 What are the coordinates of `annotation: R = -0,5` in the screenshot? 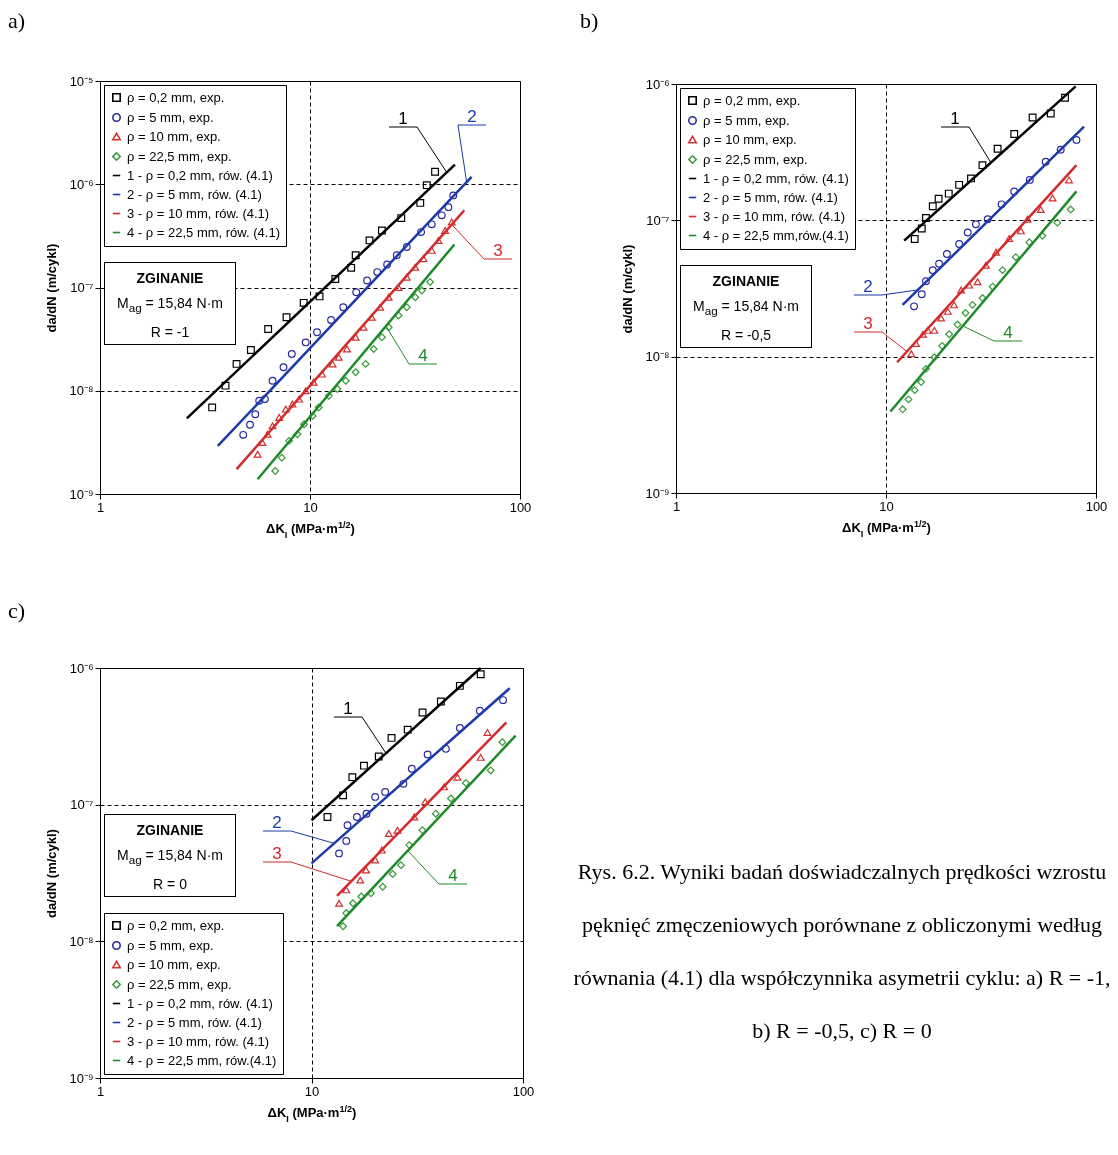 It's located at (746, 335).